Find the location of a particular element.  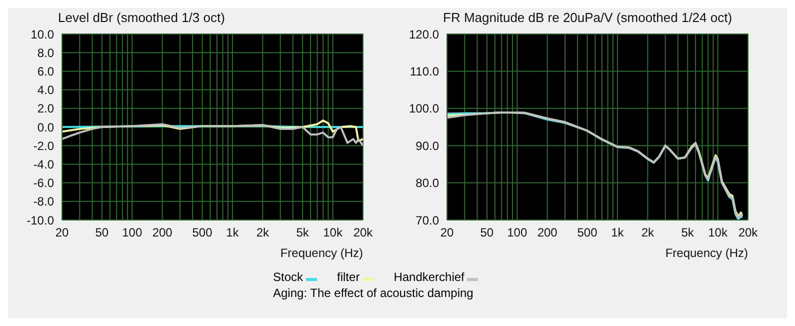

legend-label: filter is located at coordinates (348, 277).